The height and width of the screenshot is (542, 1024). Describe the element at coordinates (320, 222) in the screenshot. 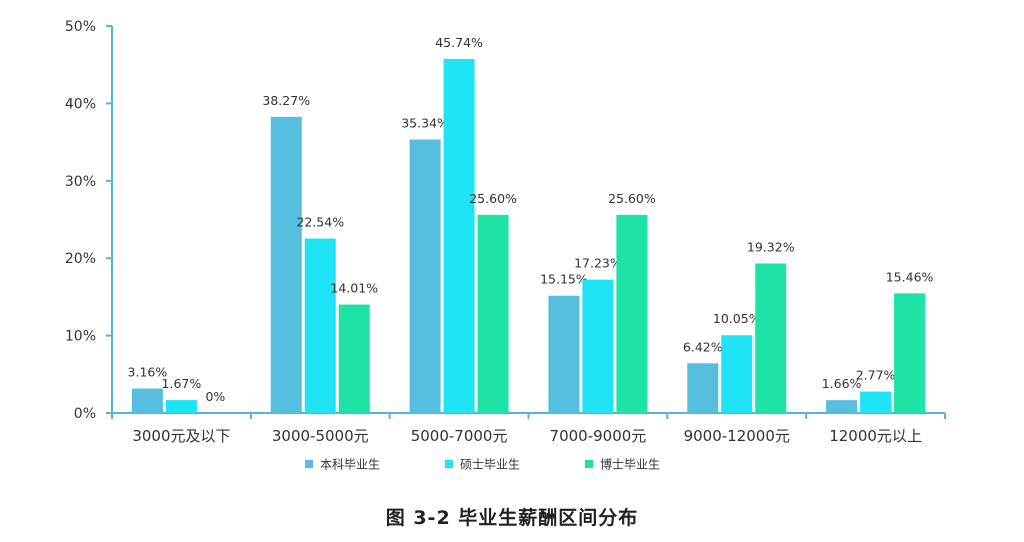

I see `data-label: 22.54%` at that location.